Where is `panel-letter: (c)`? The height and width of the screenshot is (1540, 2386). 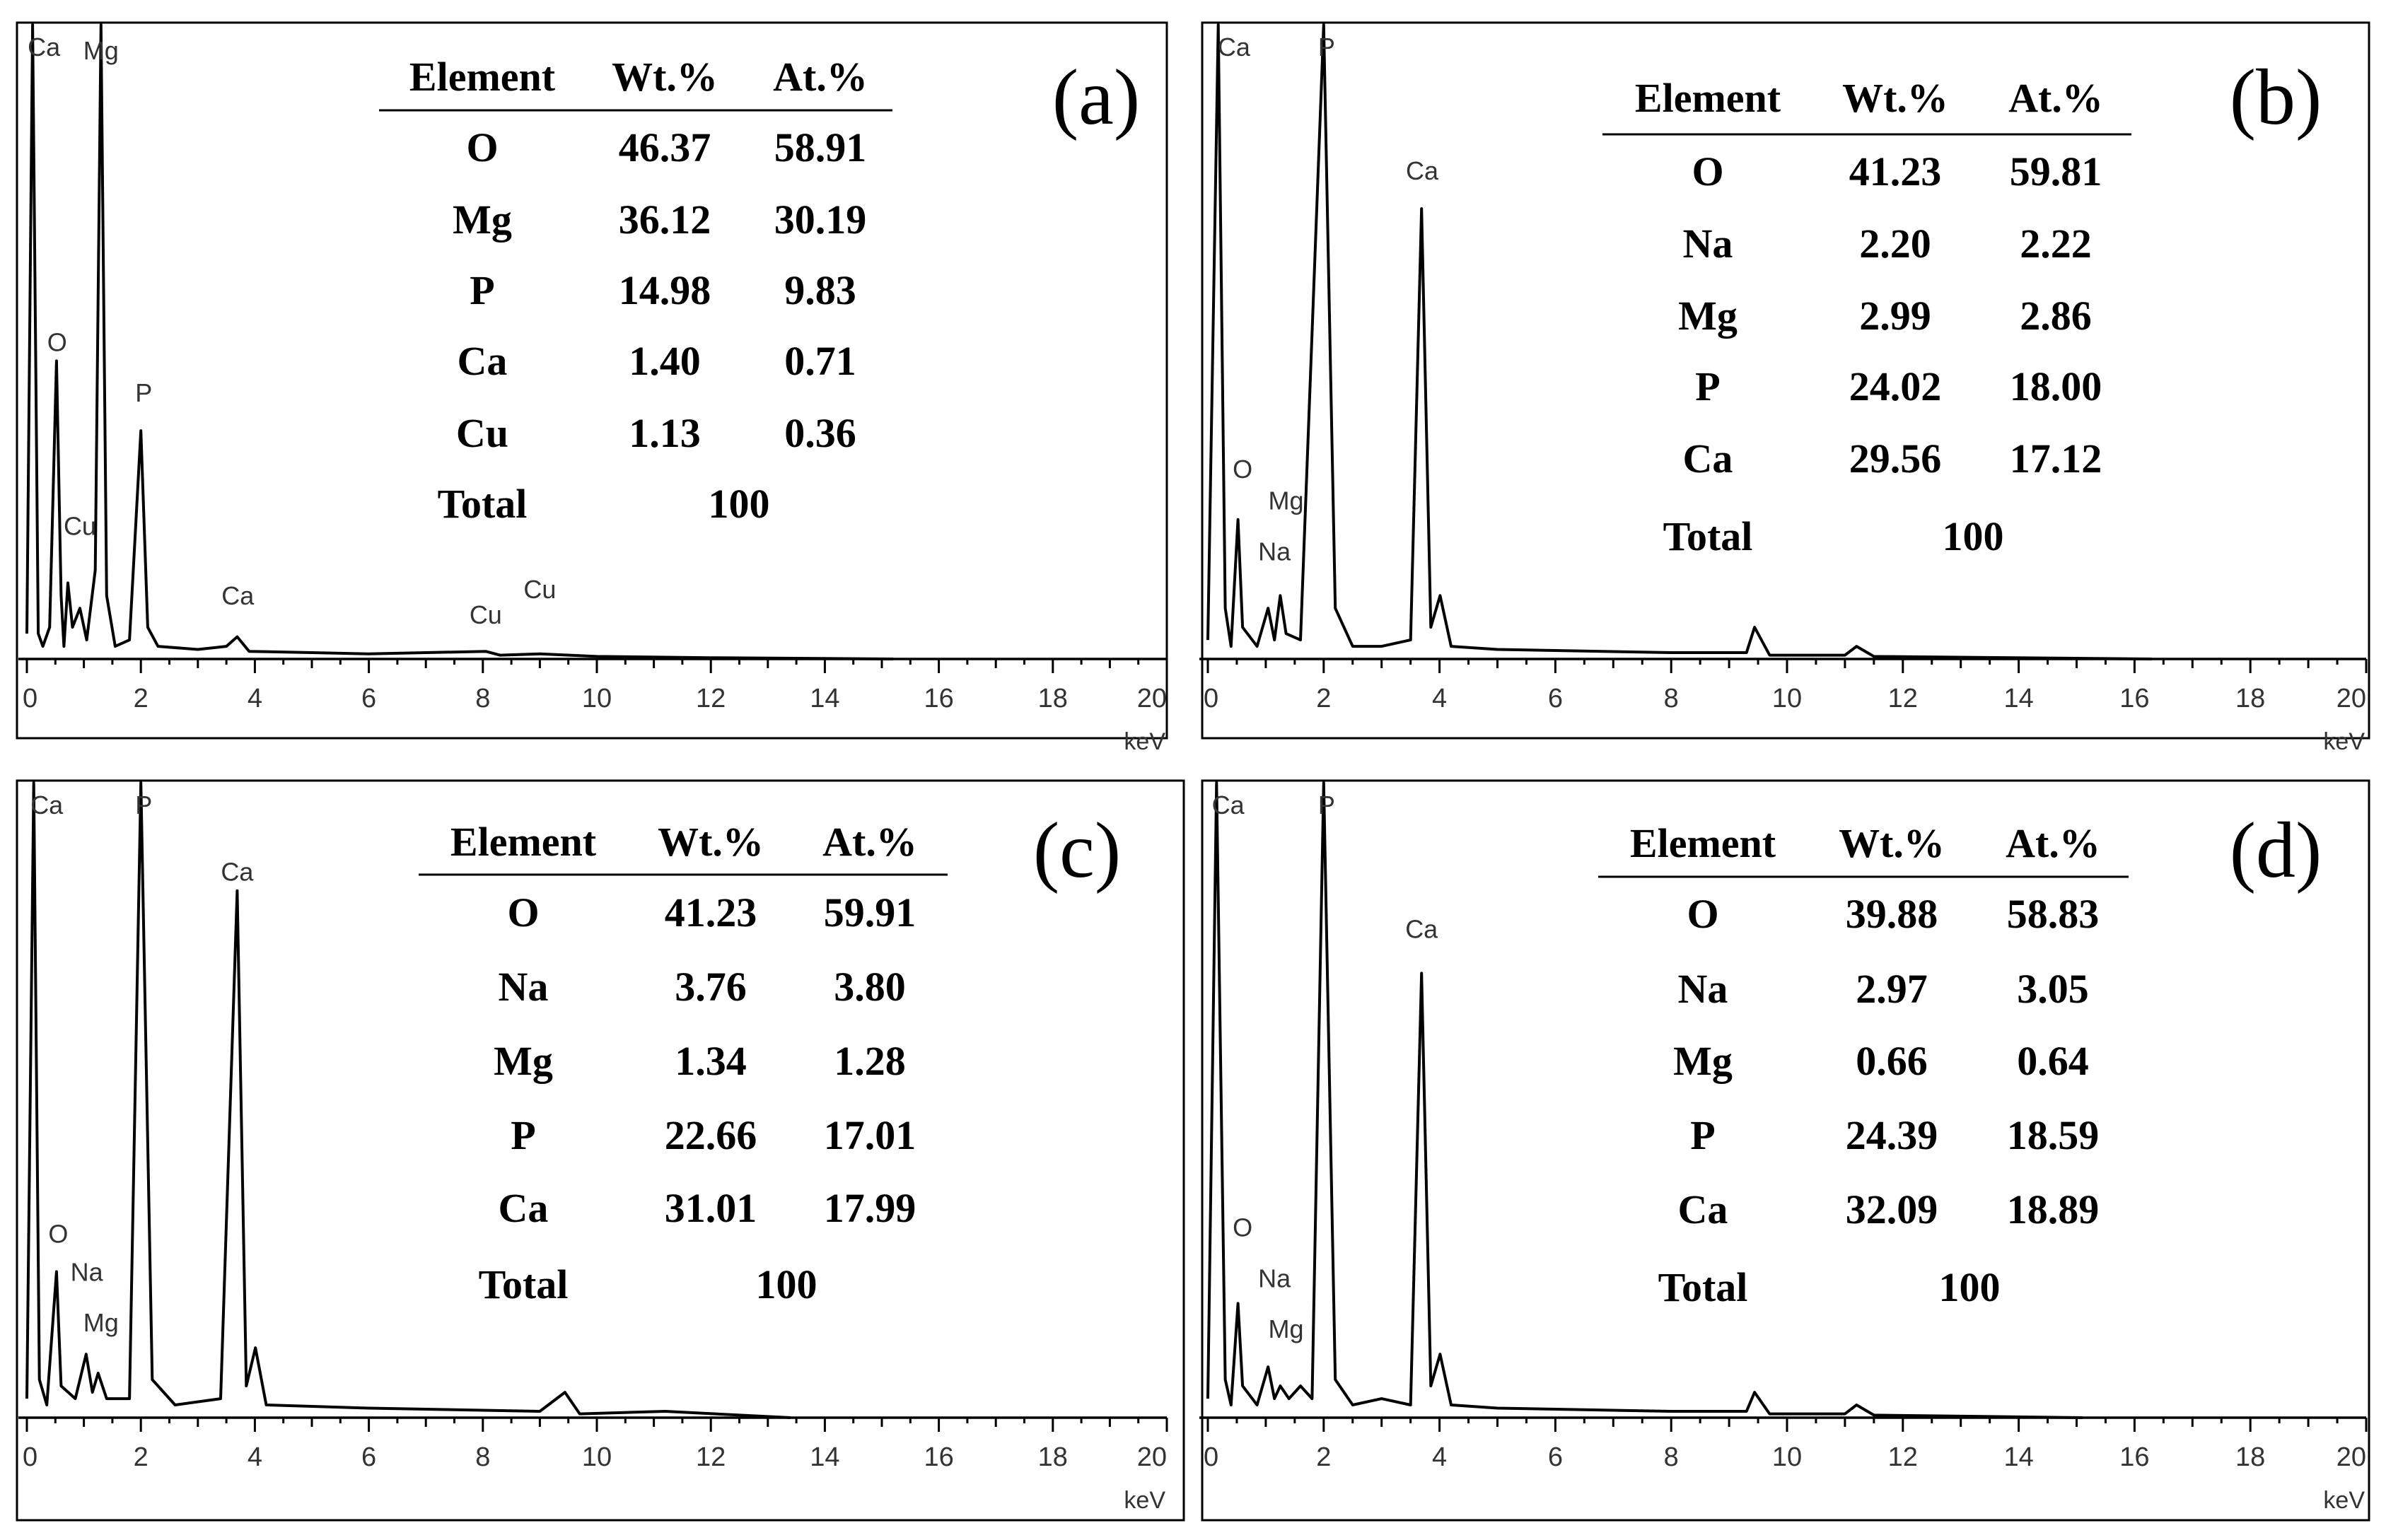
panel-letter: (c) is located at coordinates (1077, 851).